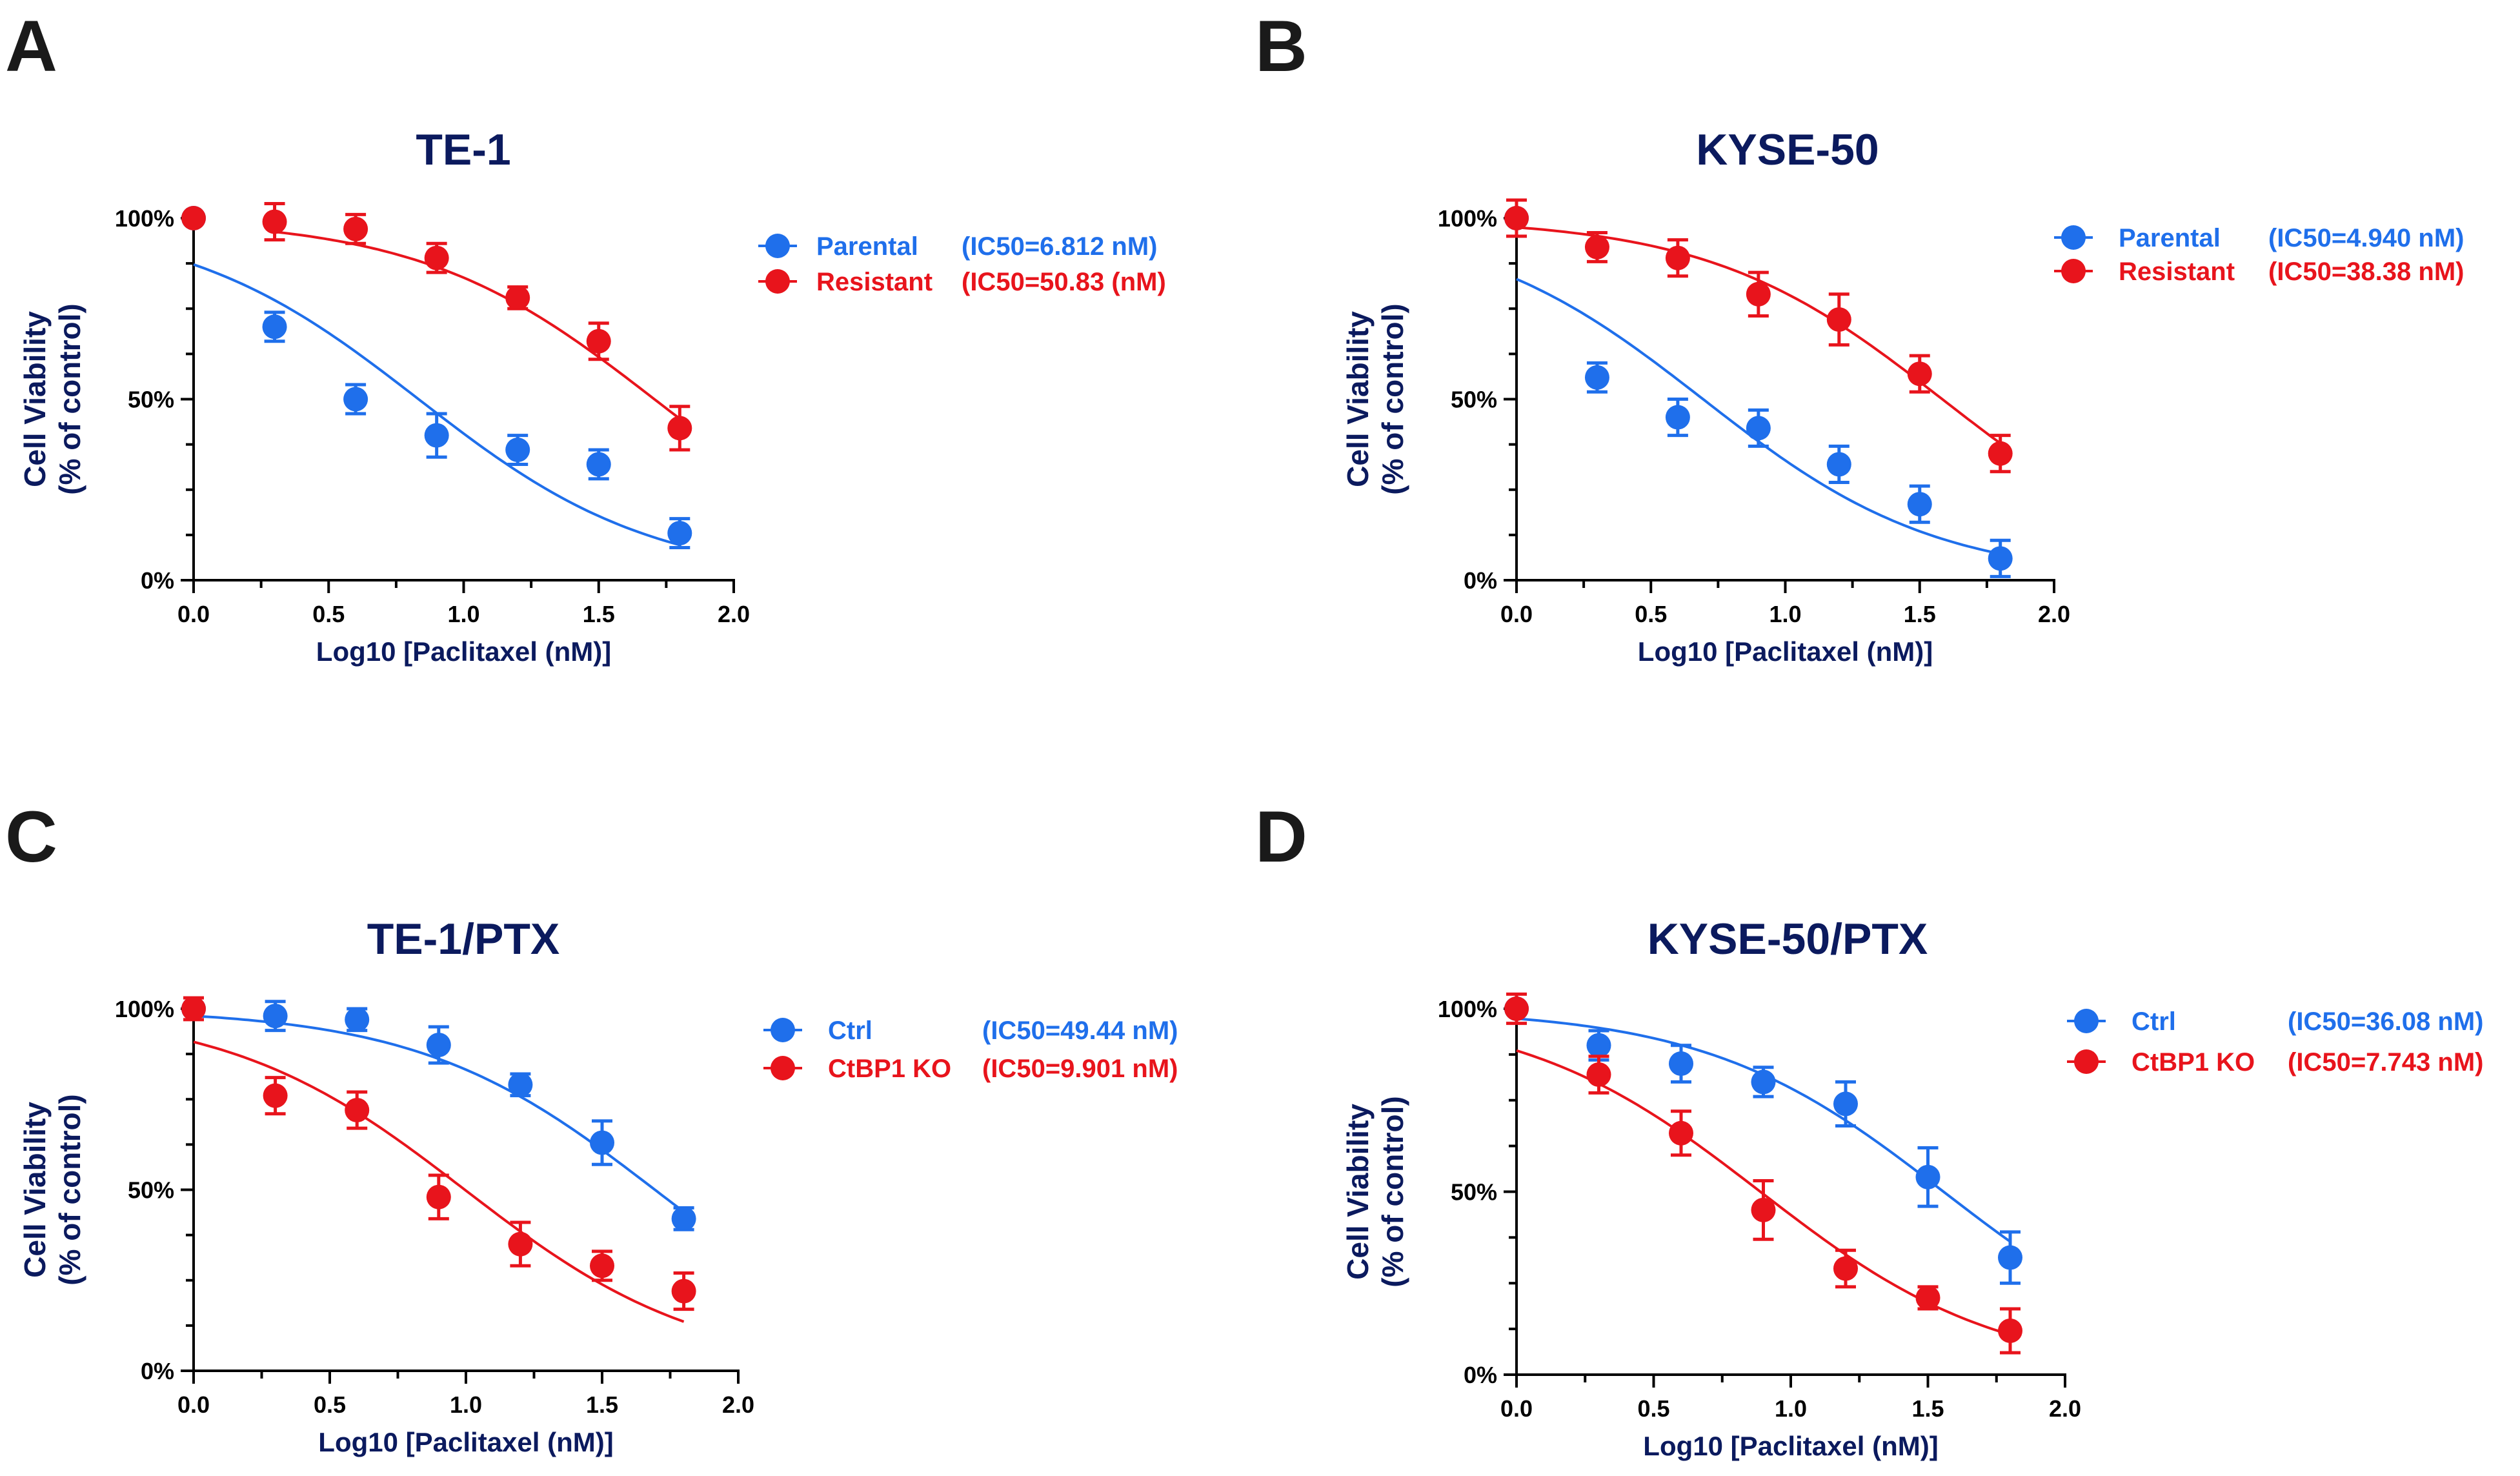  What do you see at coordinates (1064, 282) in the screenshot?
I see `legend-ic50-label: (IC50=50.83 (nM)` at bounding box center [1064, 282].